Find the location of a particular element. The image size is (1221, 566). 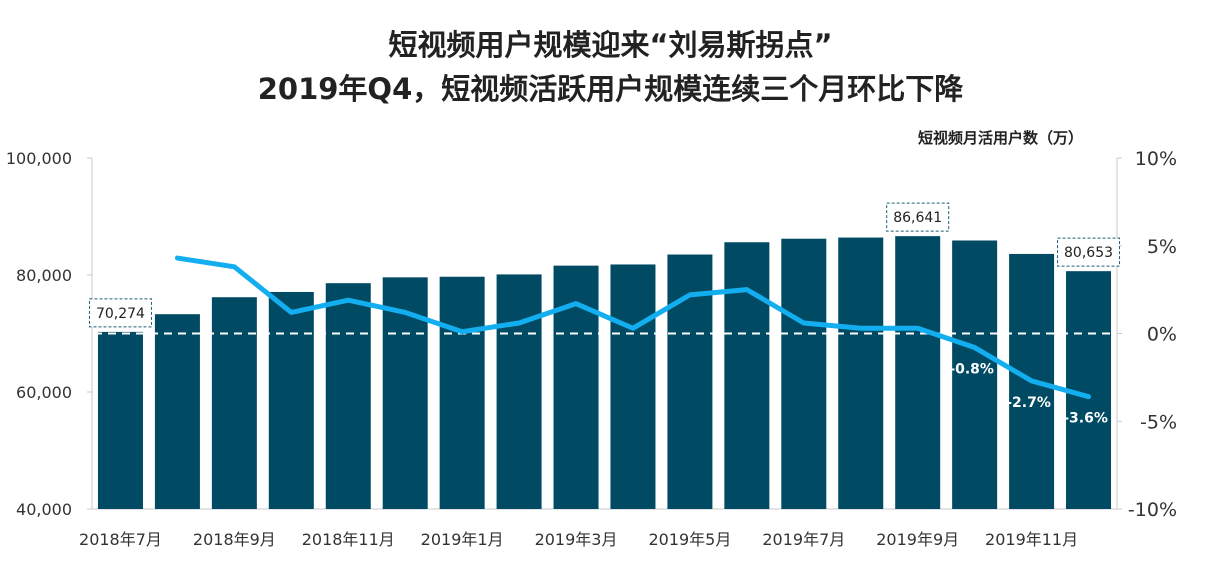

x-tick-label: 2019年3月 is located at coordinates (576, 539).